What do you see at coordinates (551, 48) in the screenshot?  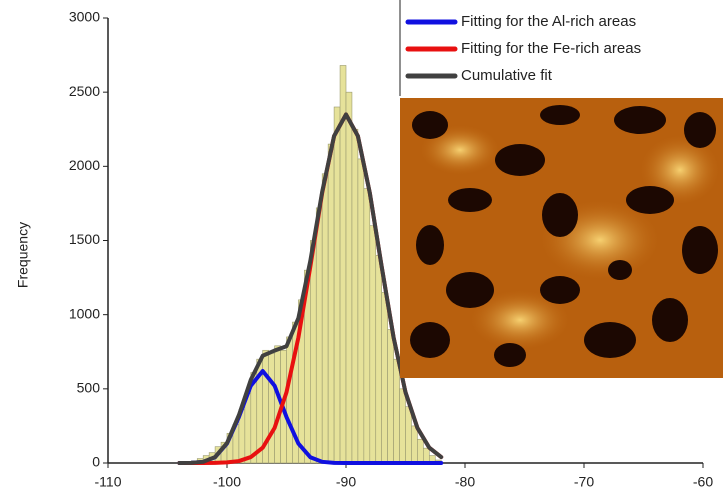 I see `legend-label: Fitting for the Fe-rich areas` at bounding box center [551, 48].